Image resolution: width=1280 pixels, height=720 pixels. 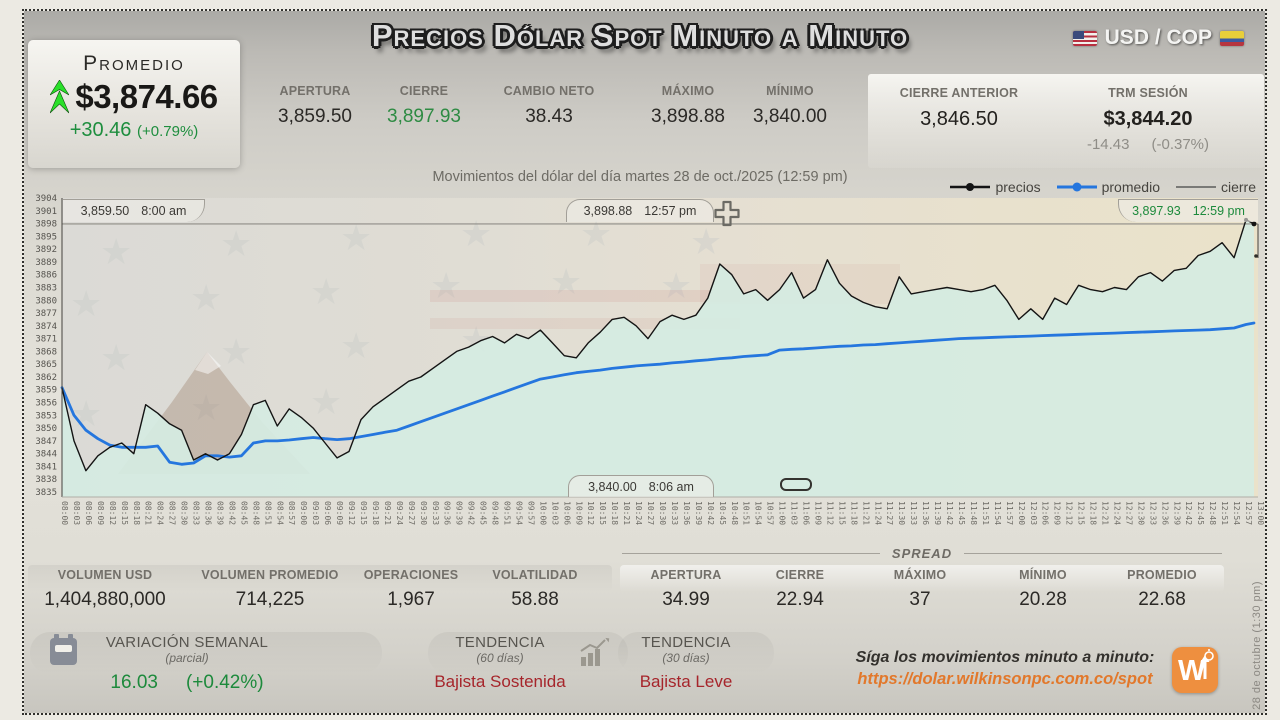 What do you see at coordinates (351, 513) in the screenshot?
I see `svg-text: 09:12` at bounding box center [351, 513].